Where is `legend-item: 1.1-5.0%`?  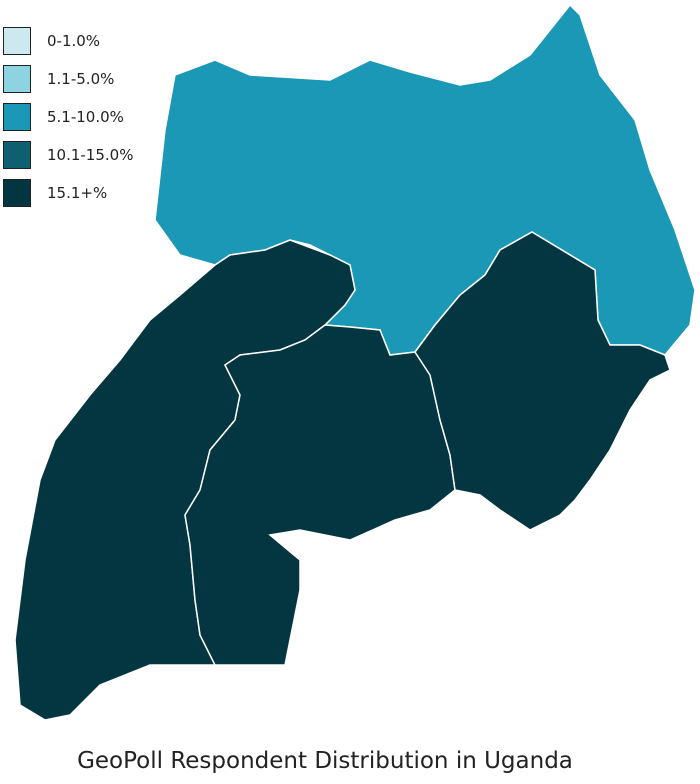
legend-item: 1.1-5.0% is located at coordinates (68, 79).